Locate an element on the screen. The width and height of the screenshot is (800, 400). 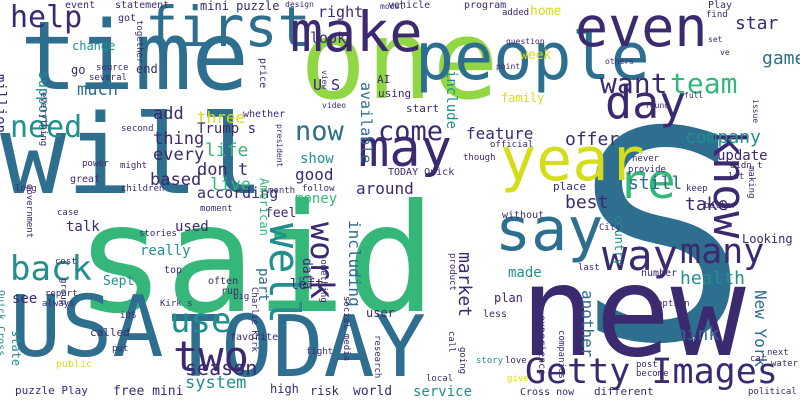
word-right: right is located at coordinates (341, 12).